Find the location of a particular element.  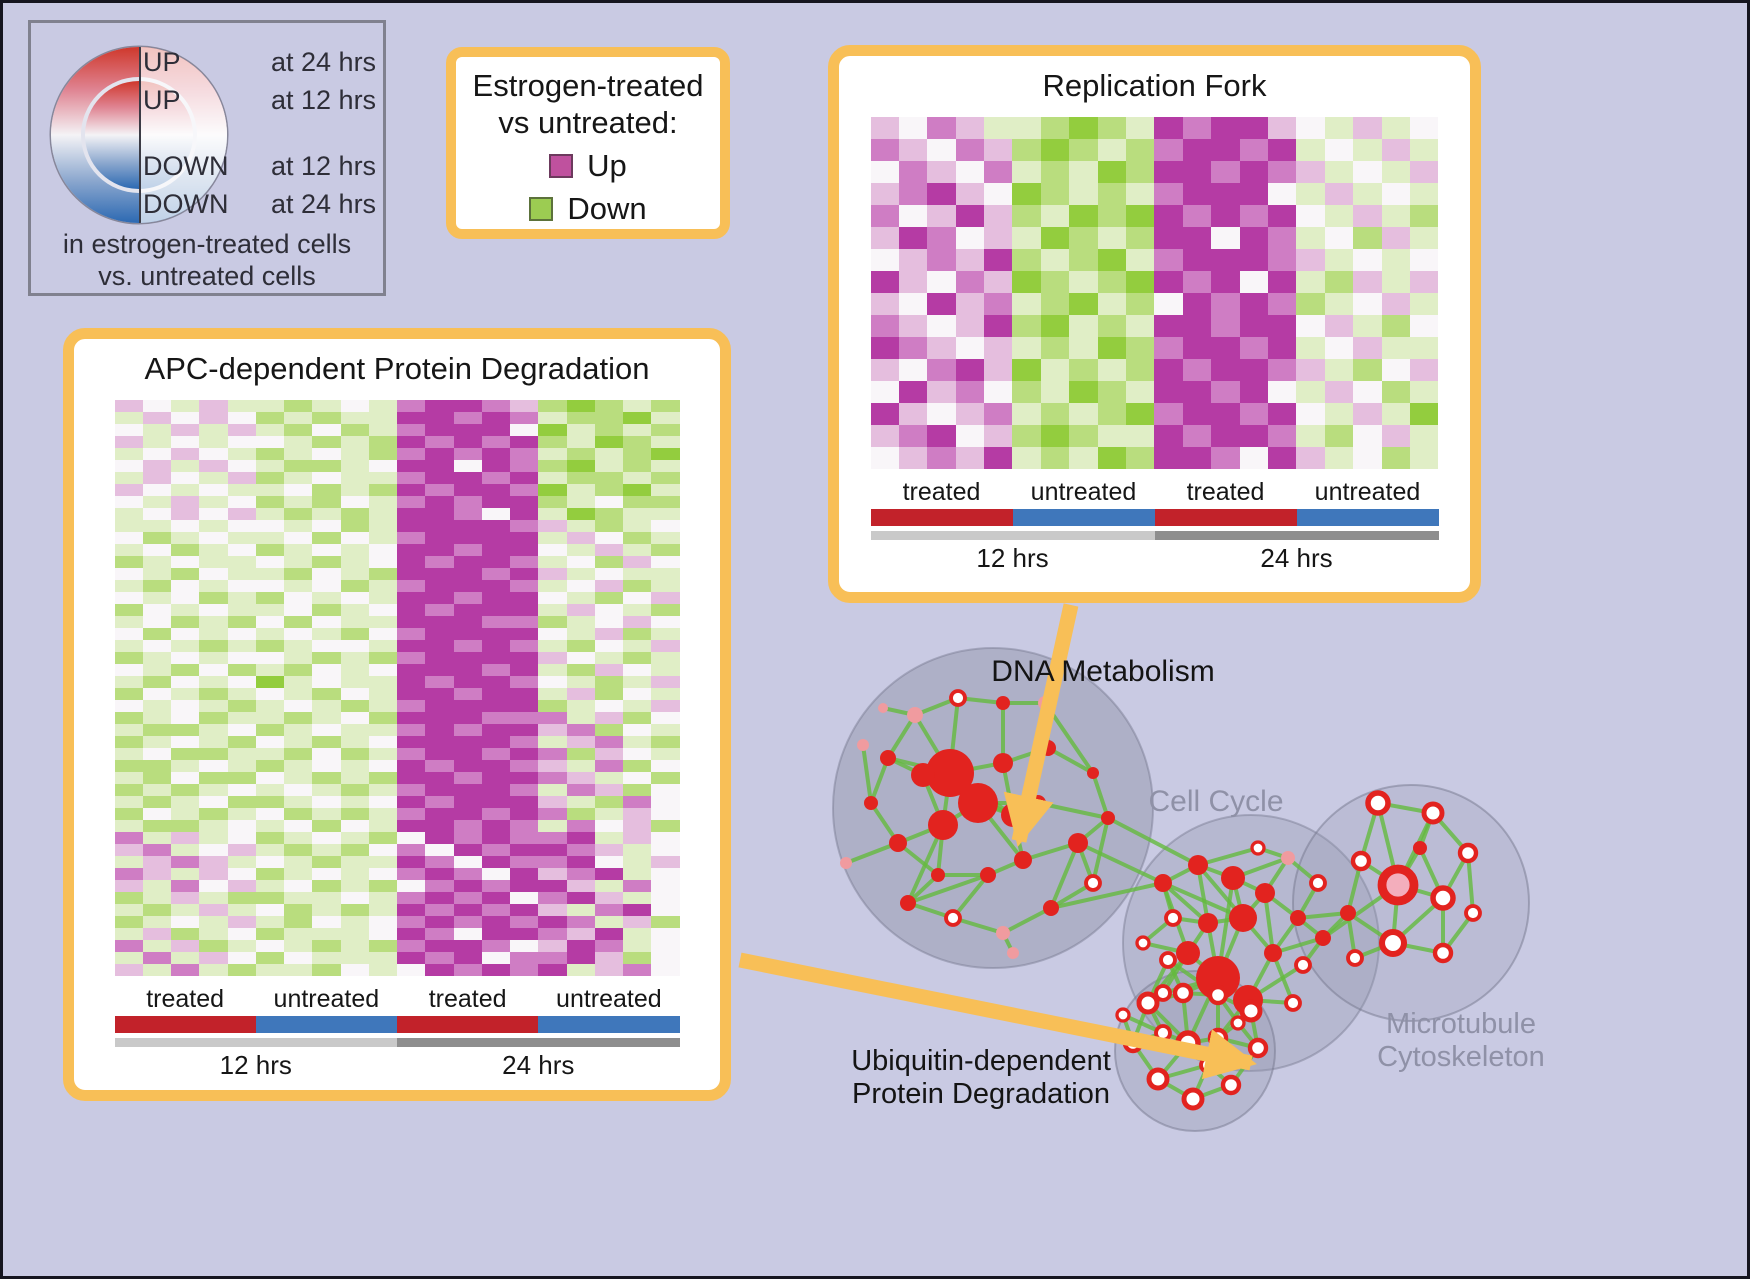

panel-title: APC-dependent Protein Degradation is located at coordinates (397, 368).